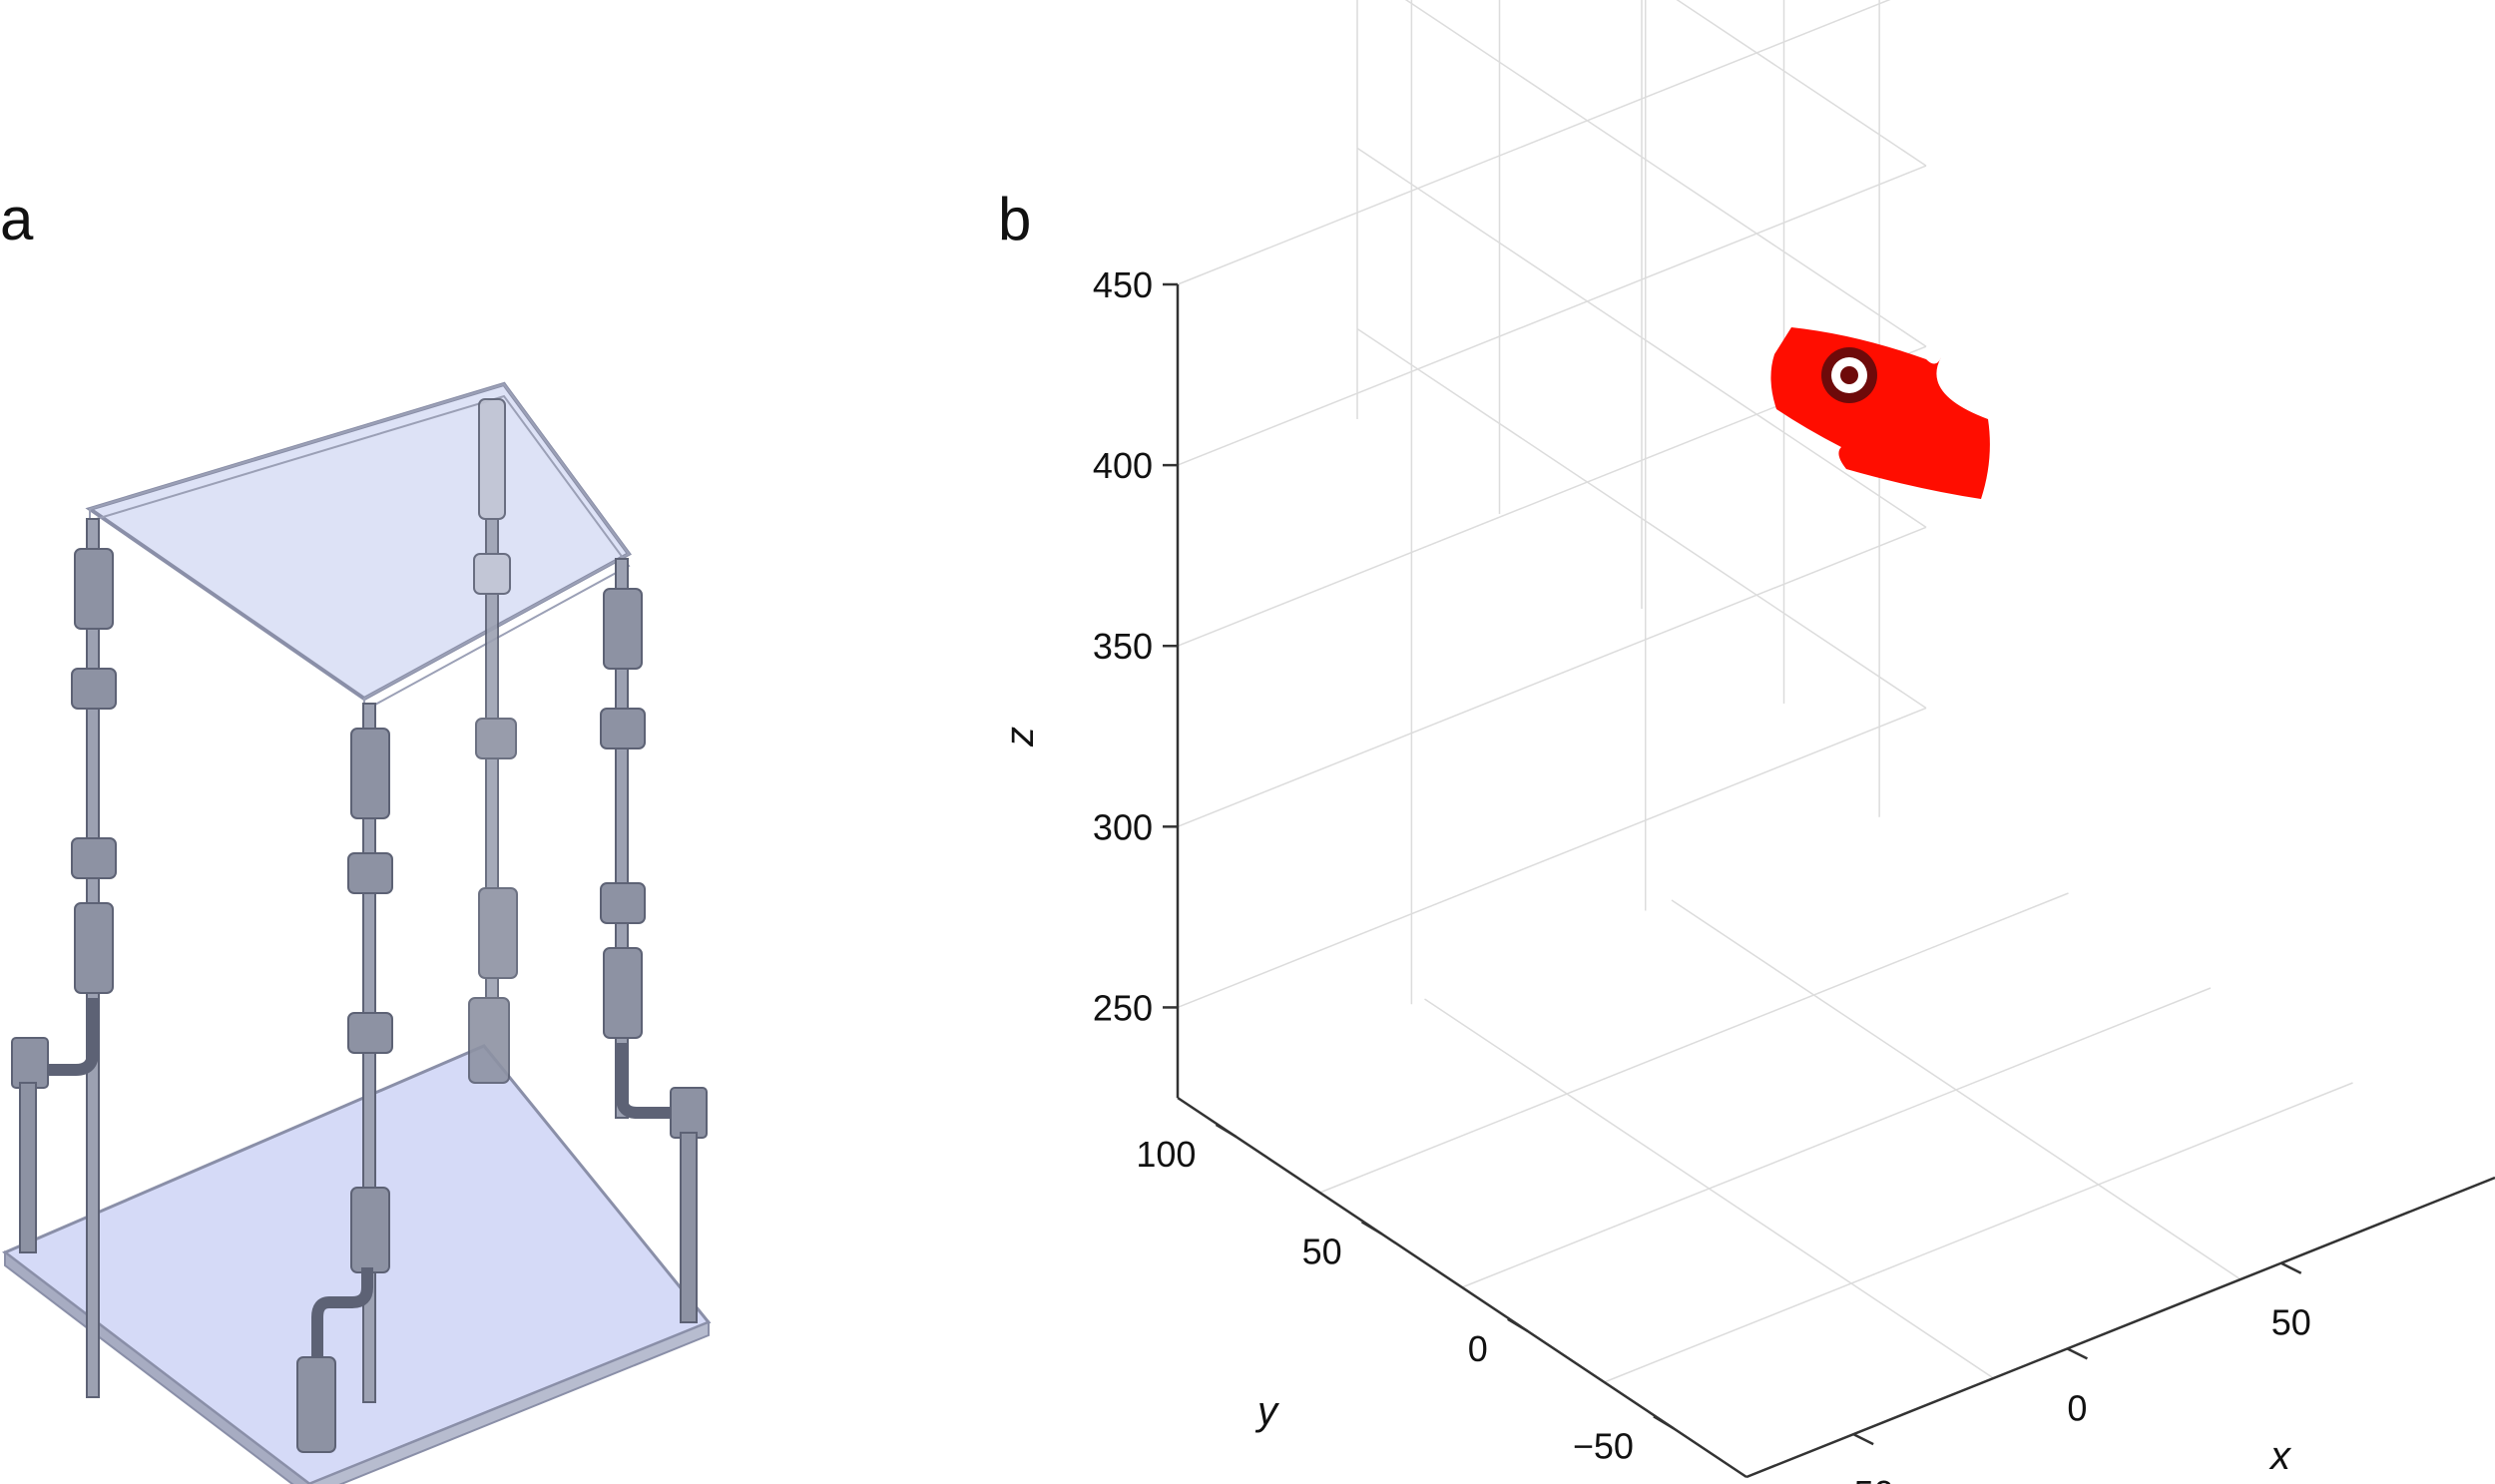 The image size is (2495, 1484). What do you see at coordinates (2280, 1456) in the screenshot?
I see `x-axis-label: x` at bounding box center [2280, 1456].